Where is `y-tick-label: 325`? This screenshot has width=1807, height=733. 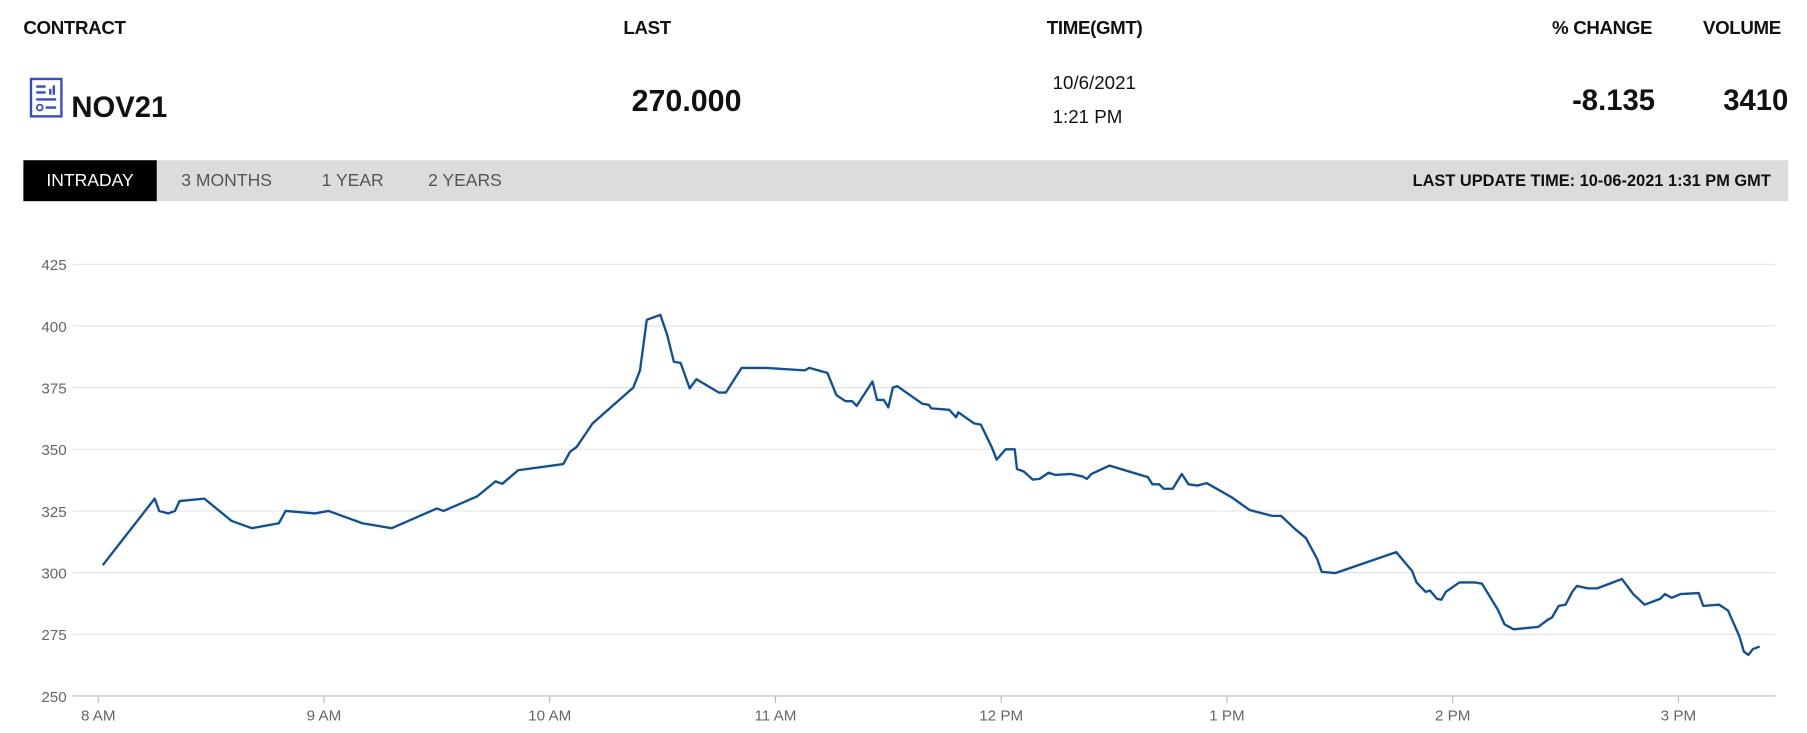
y-tick-label: 325 is located at coordinates (53, 512).